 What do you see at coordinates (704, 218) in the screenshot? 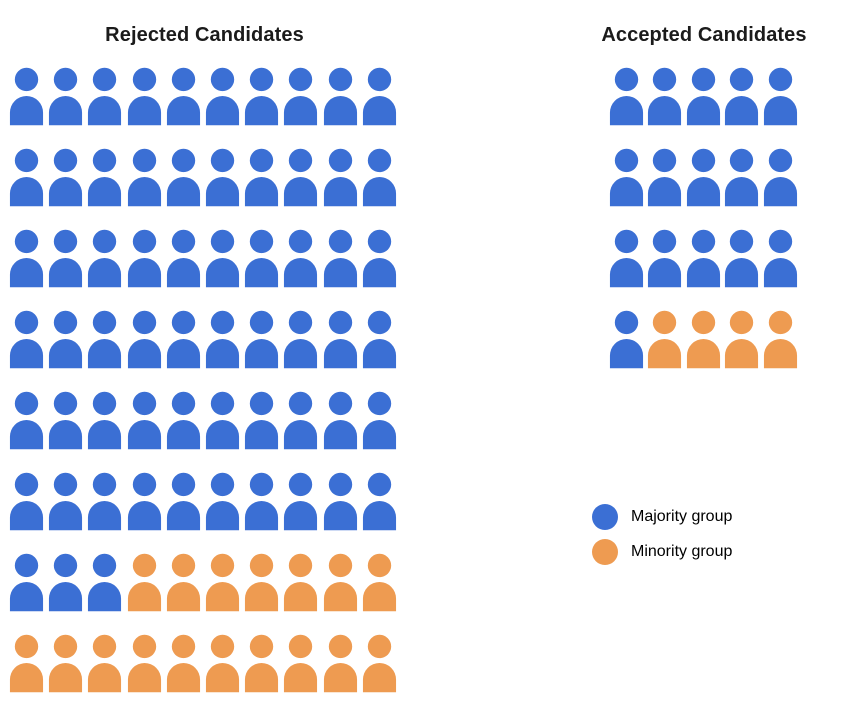
I see `accepted-waffle-chart` at bounding box center [704, 218].